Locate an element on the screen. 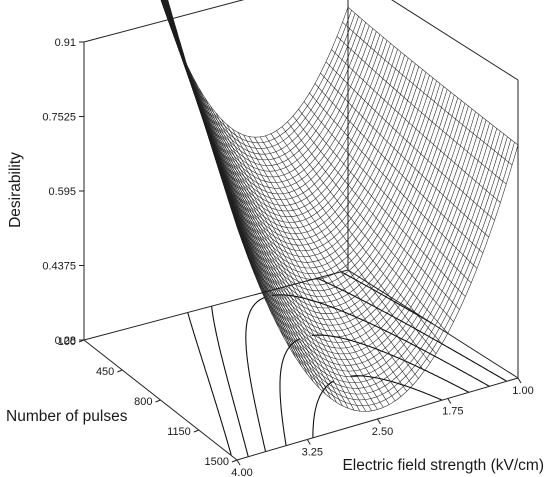 Image resolution: width=550 pixels, height=477 pixels. x-axis-label: Electric field strength (kV/cm) is located at coordinates (443, 465).